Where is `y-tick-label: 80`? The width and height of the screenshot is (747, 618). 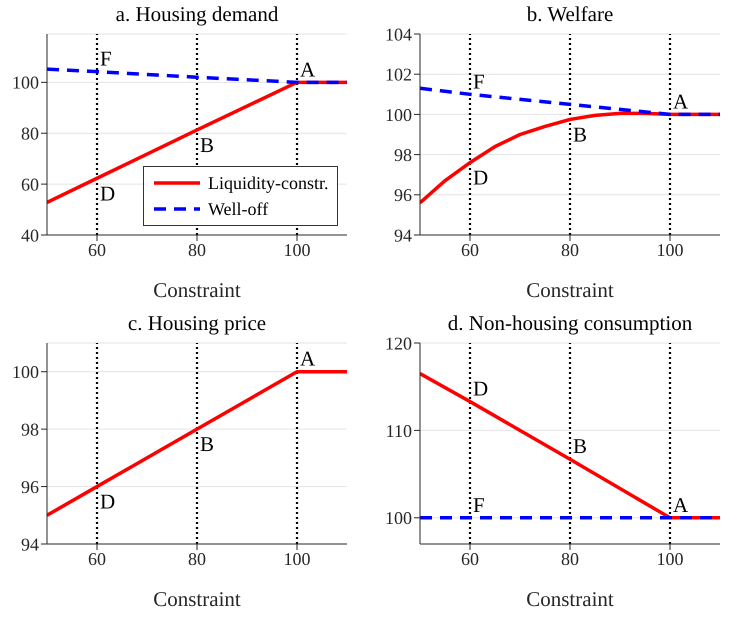
y-tick-label: 80 is located at coordinates (30, 134).